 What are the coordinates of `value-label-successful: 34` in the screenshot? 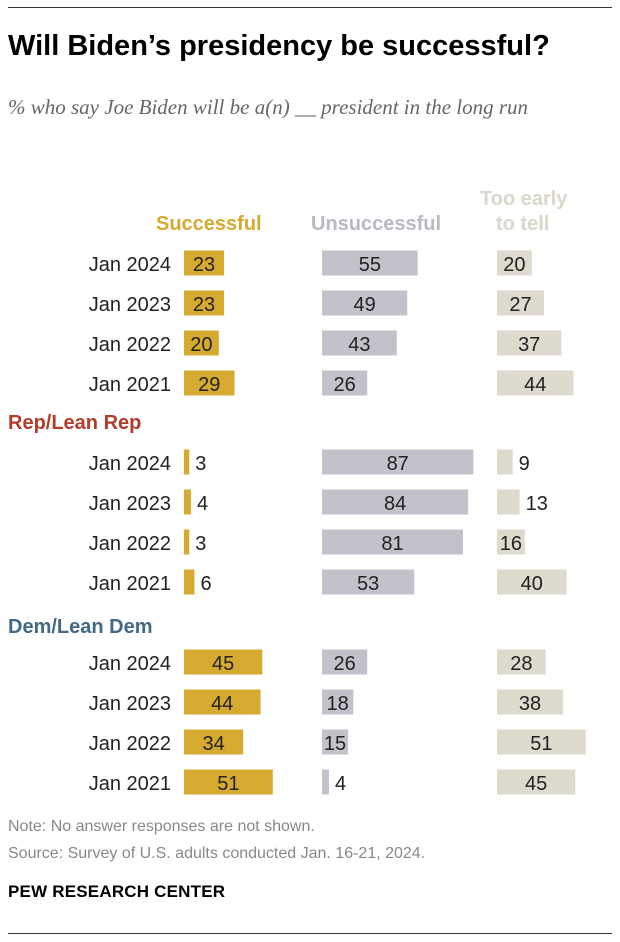 It's located at (213, 744).